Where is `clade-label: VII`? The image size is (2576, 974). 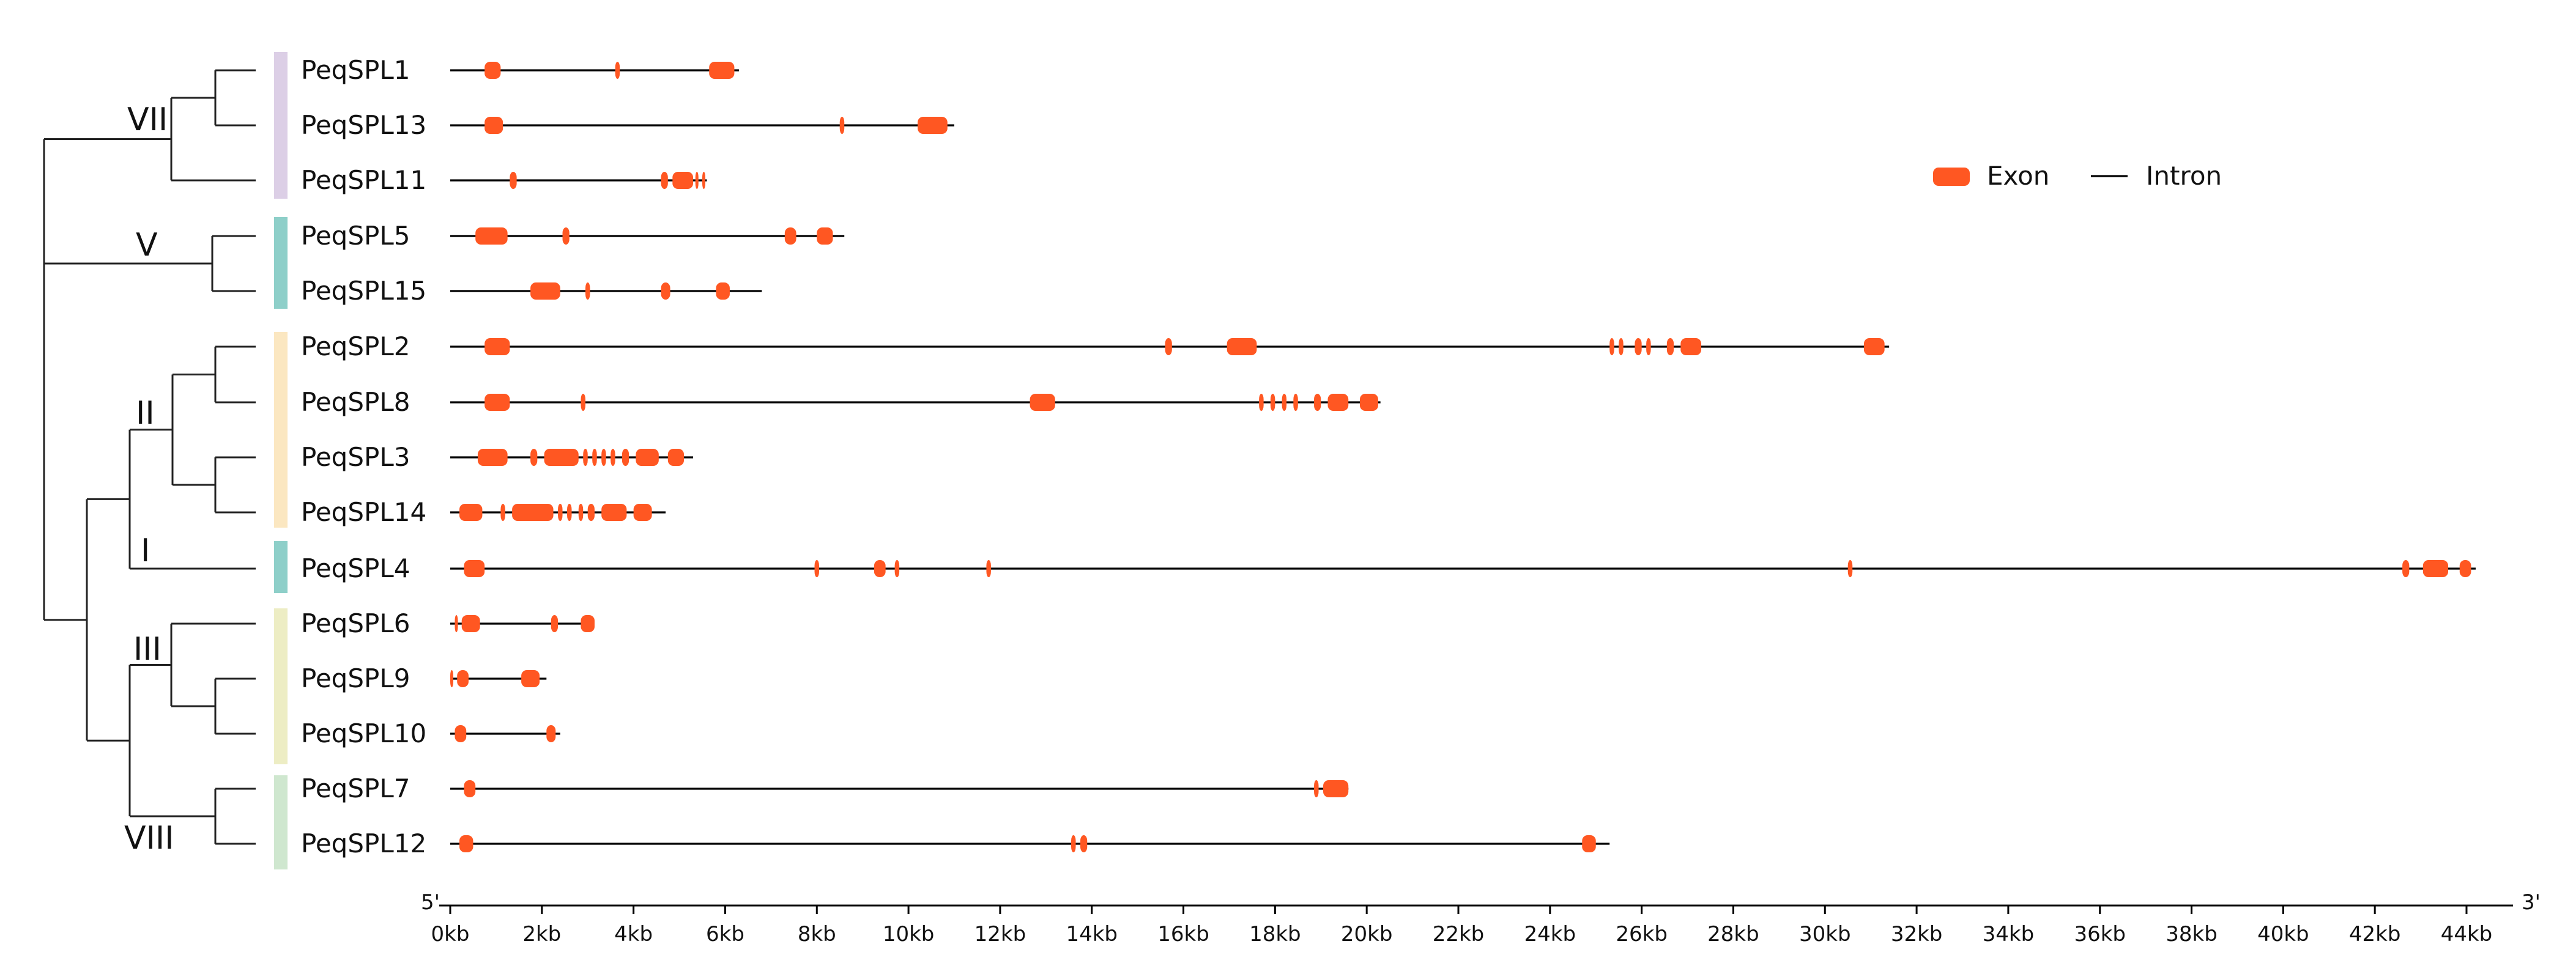 clade-label: VII is located at coordinates (147, 119).